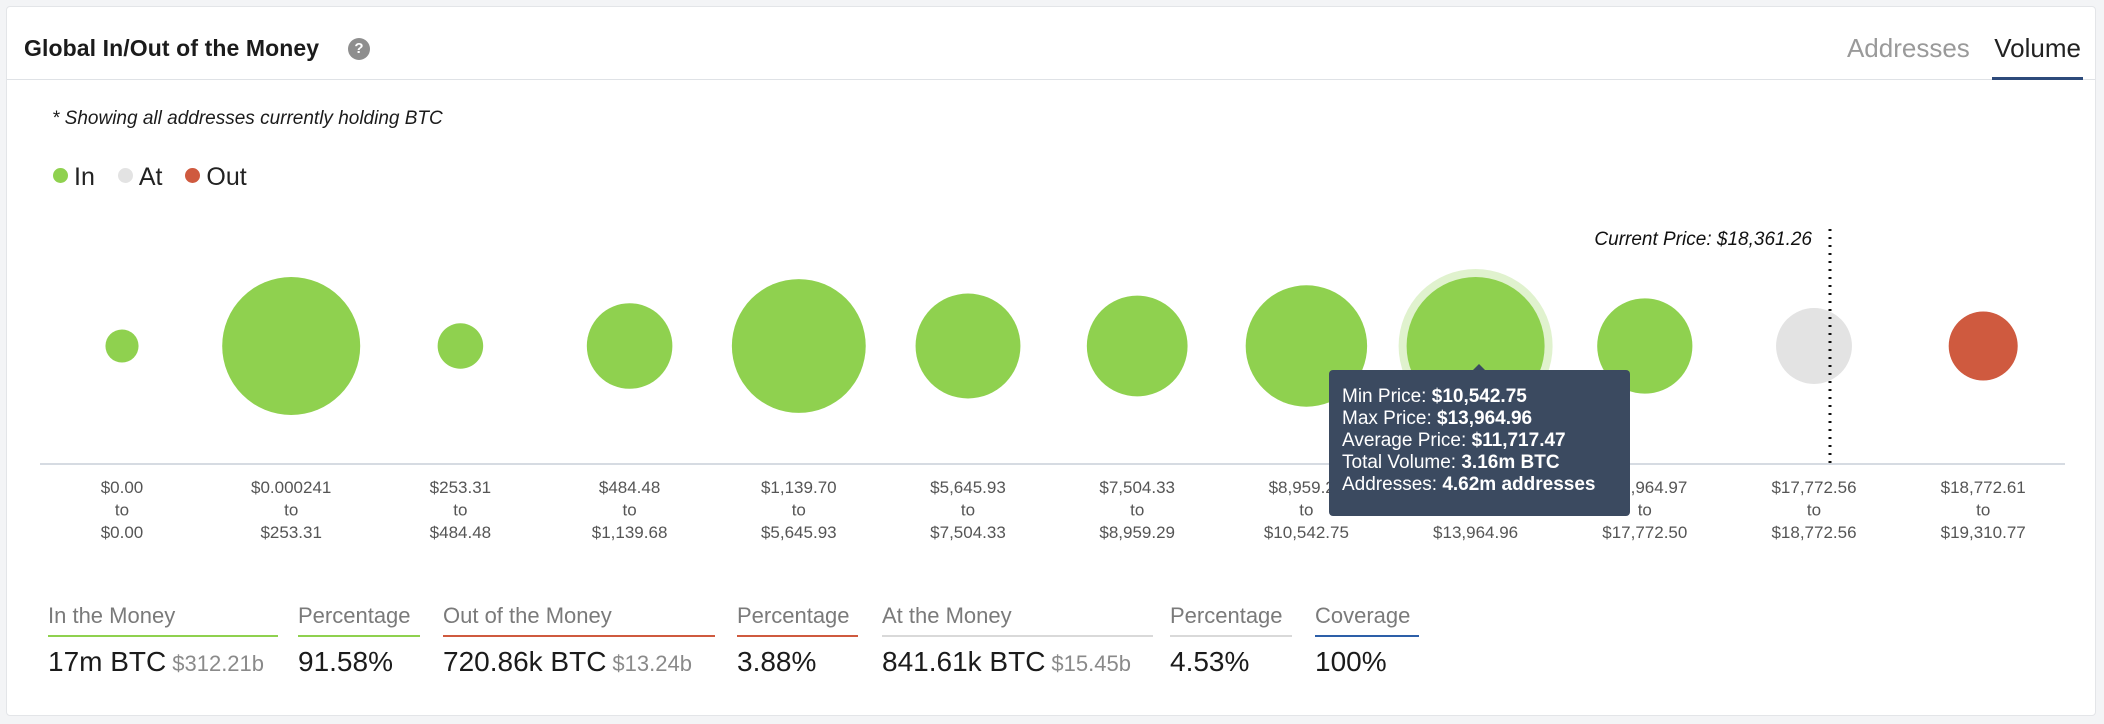 The height and width of the screenshot is (724, 2104). What do you see at coordinates (1306, 532) in the screenshot?
I see `tick-label-max: $10,542.75` at bounding box center [1306, 532].